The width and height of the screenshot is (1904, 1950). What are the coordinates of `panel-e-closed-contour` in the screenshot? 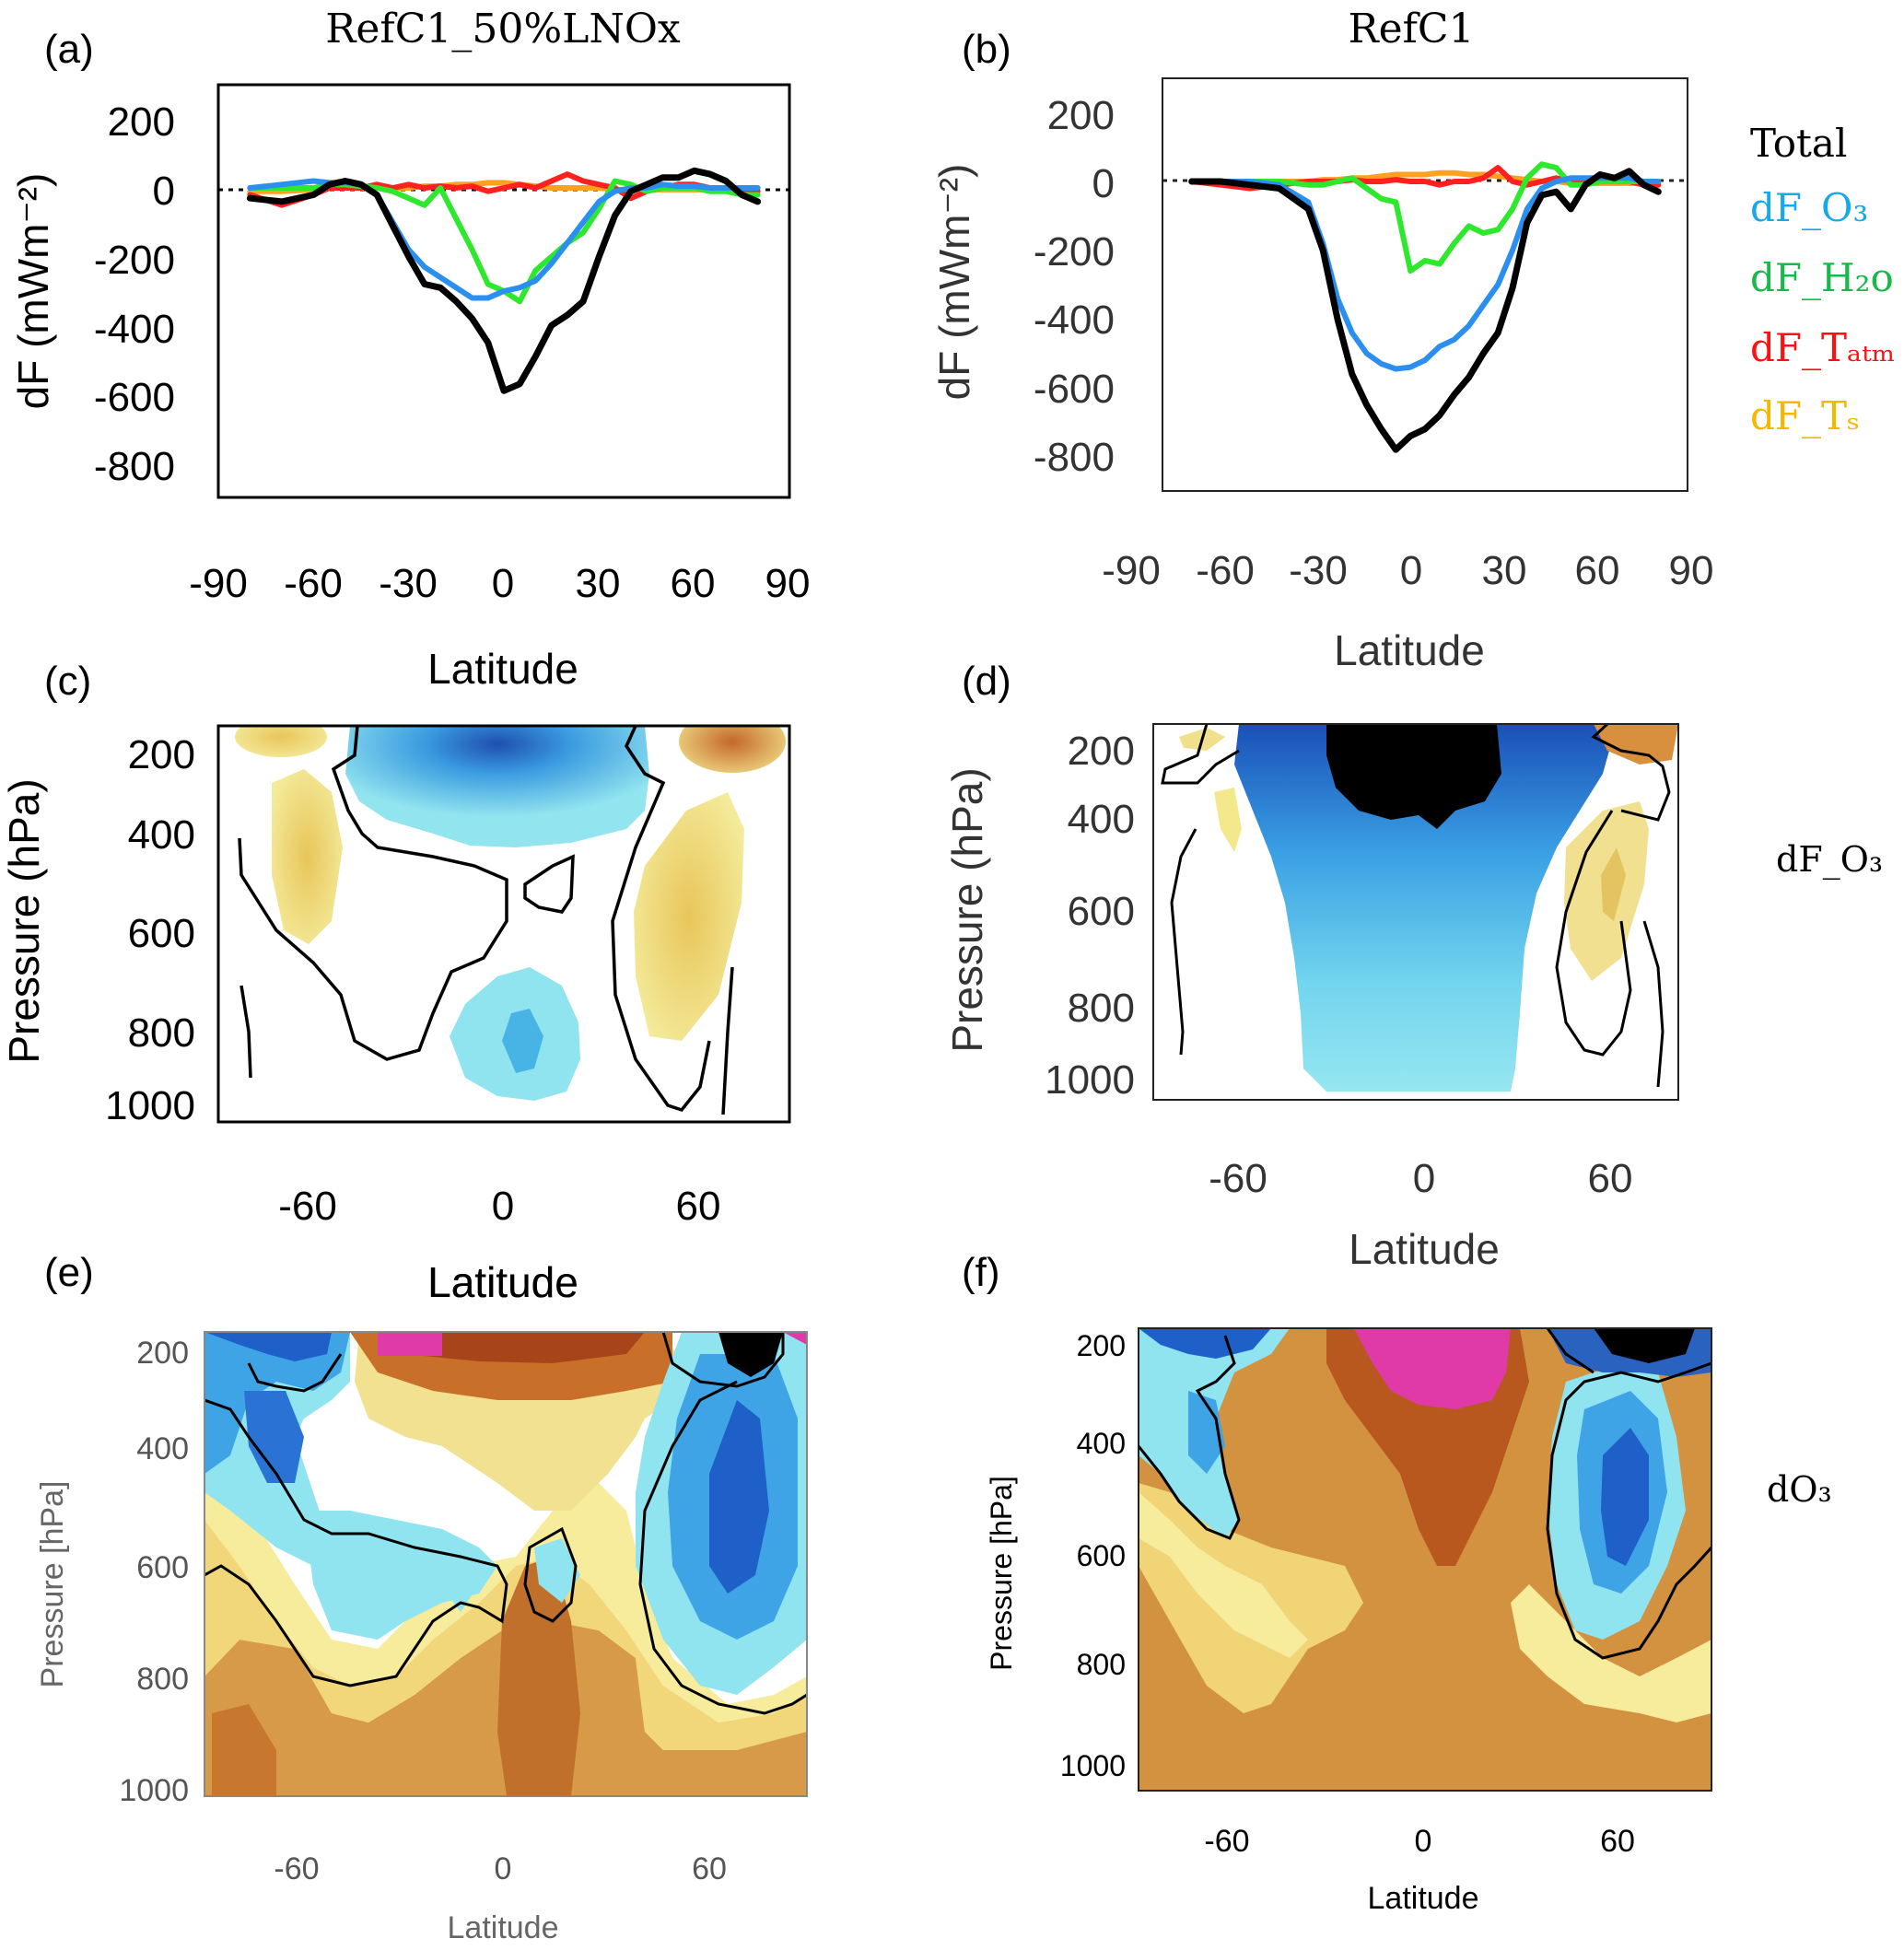 It's located at (550, 1574).